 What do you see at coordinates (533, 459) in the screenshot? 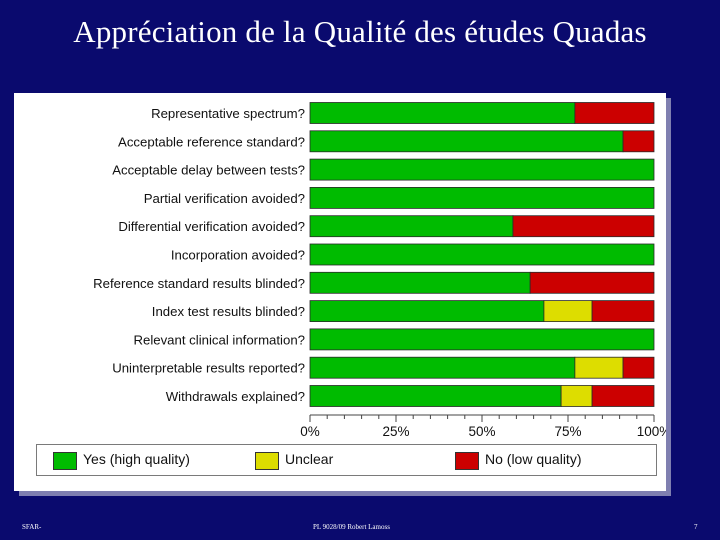
I see `legend-label: No (low quality)` at bounding box center [533, 459].